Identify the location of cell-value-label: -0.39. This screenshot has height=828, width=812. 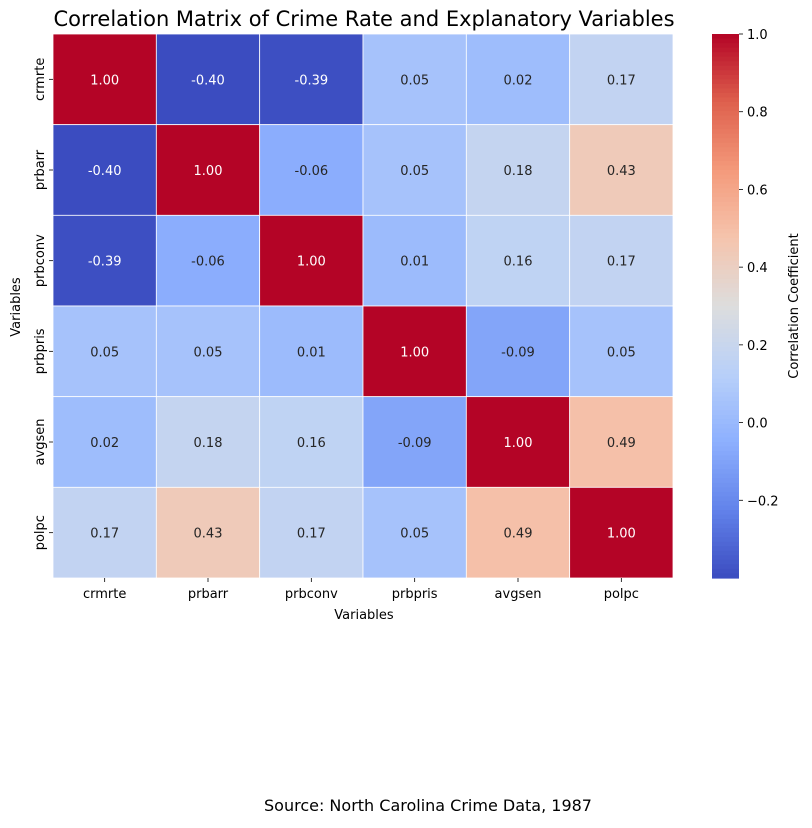
(312, 80).